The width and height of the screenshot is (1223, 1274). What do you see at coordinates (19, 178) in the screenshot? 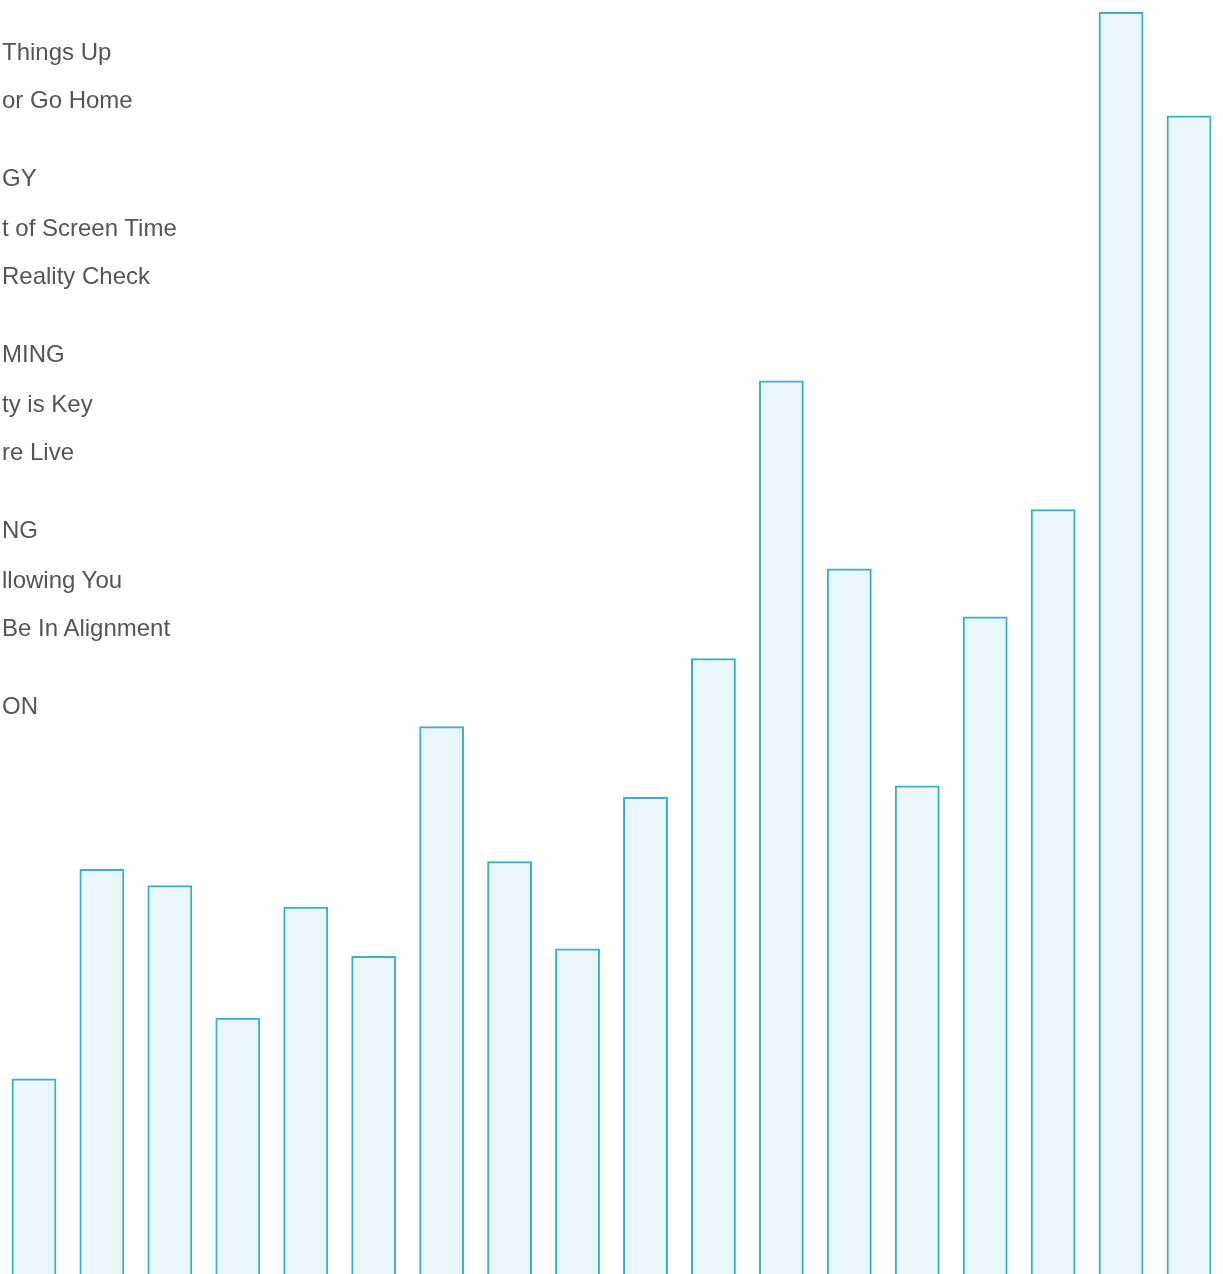
I see `annotation: GY` at bounding box center [19, 178].